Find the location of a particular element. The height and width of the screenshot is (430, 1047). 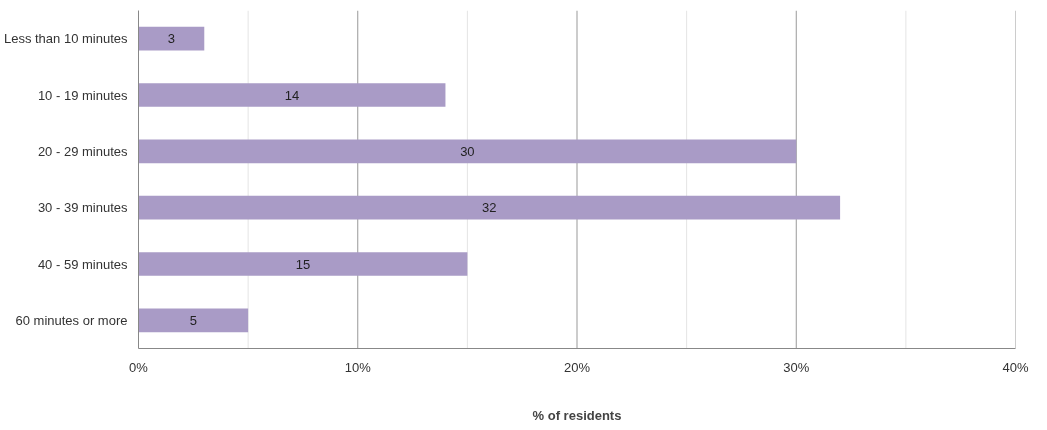

data-label: 15 is located at coordinates (303, 264).